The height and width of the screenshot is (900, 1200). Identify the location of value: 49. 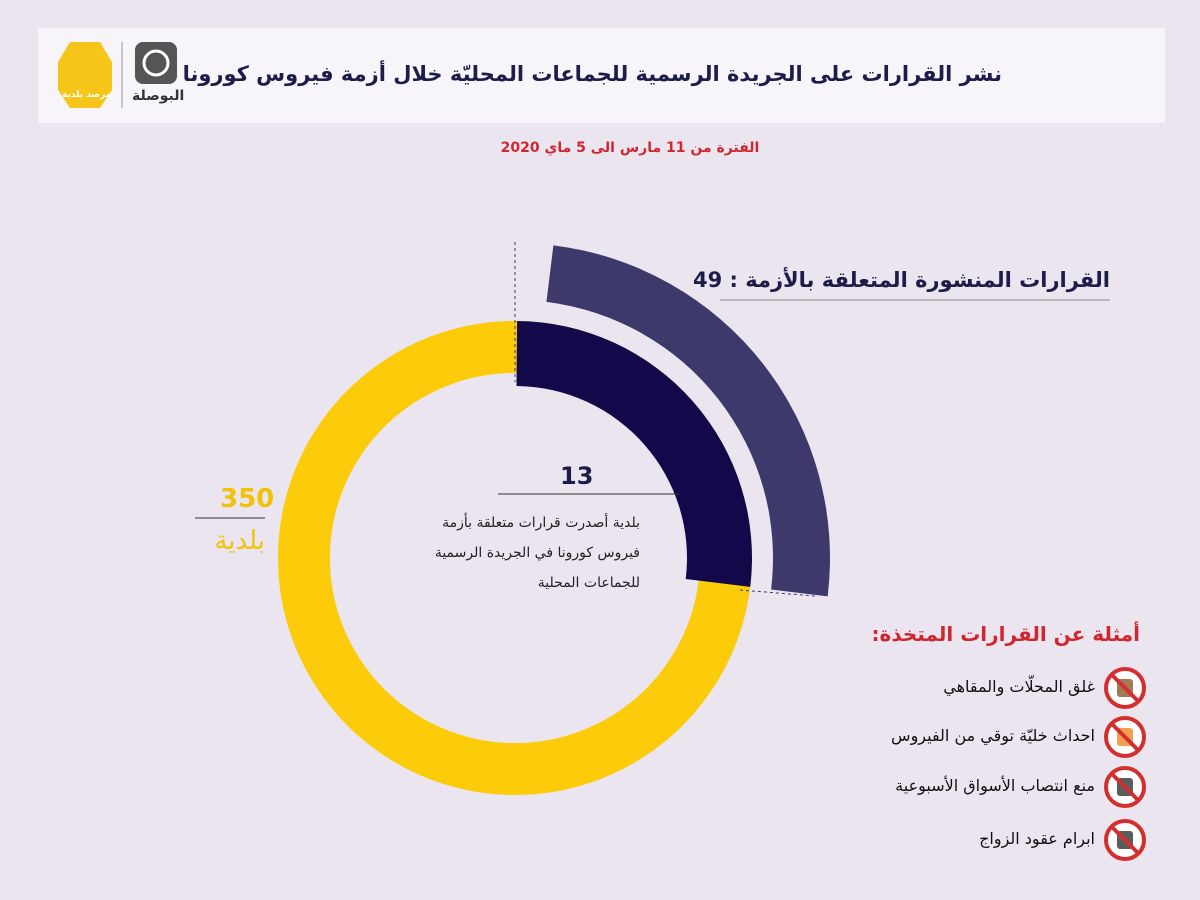
(707, 280).